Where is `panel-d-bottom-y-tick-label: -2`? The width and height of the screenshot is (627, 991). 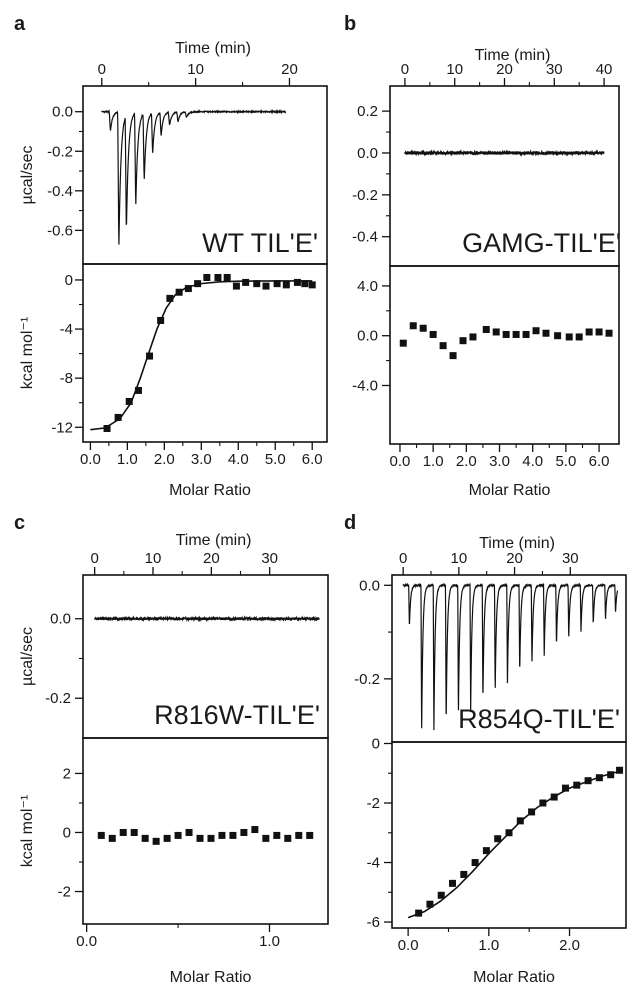
panel-d-bottom-y-tick-label: -2 is located at coordinates (373, 803).